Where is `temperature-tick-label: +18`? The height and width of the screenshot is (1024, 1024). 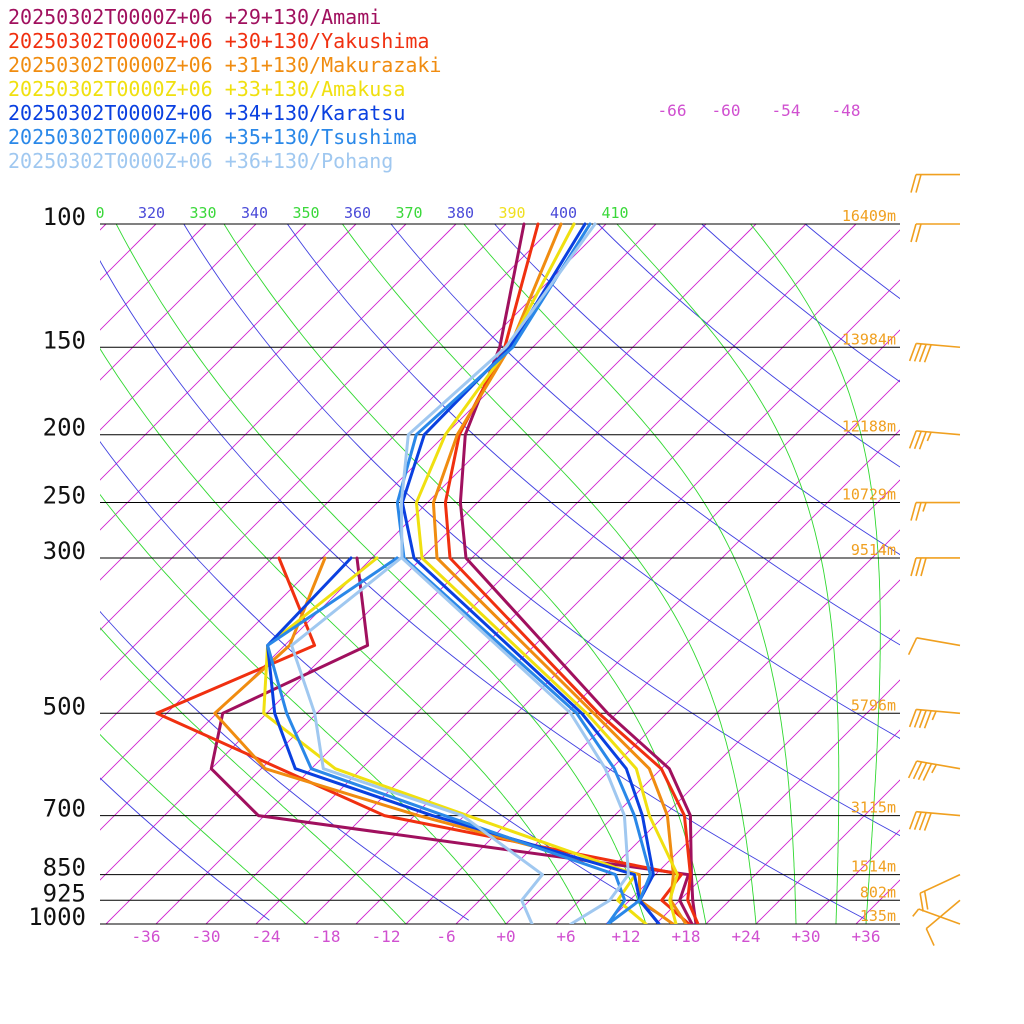 temperature-tick-label: +18 is located at coordinates (686, 936).